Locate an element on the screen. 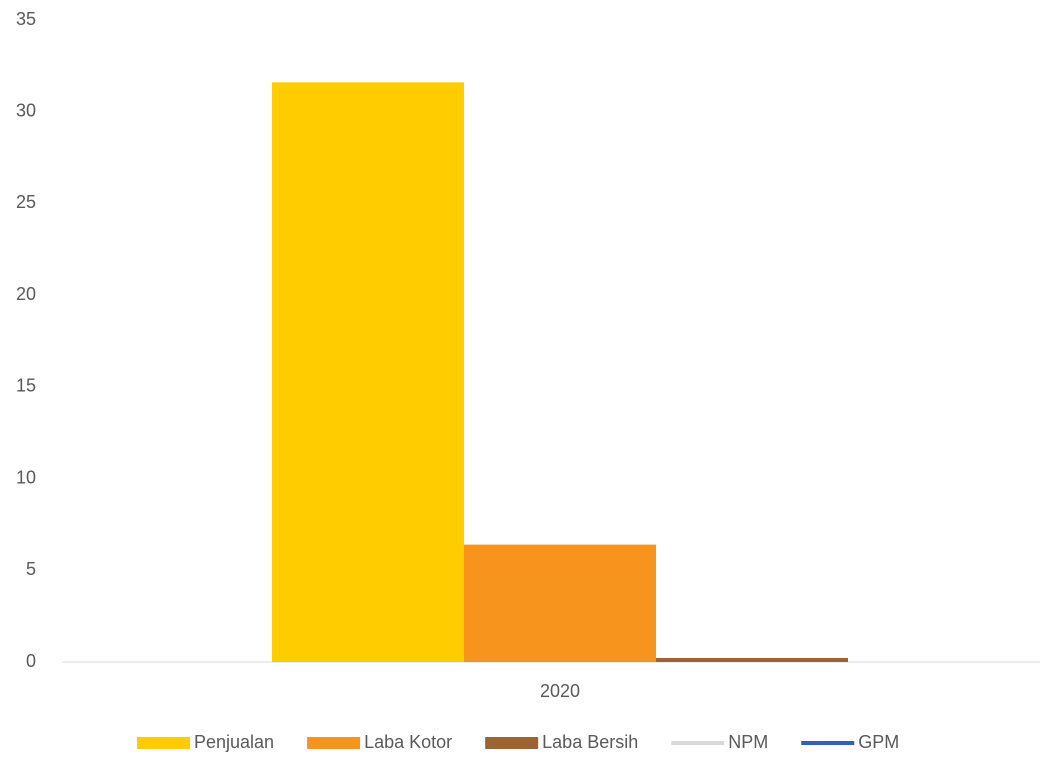  y-tick-label: 5 is located at coordinates (31, 569).